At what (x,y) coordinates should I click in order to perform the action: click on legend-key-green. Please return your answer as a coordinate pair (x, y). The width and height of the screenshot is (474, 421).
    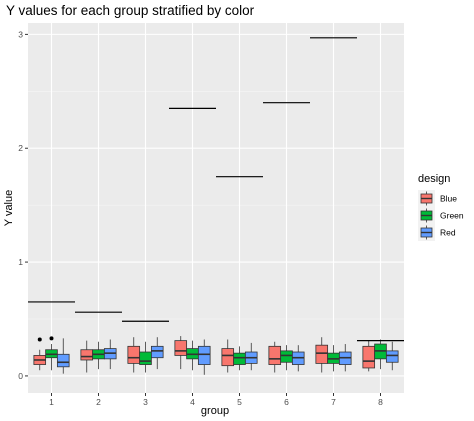
    Looking at the image, I should click on (426, 215).